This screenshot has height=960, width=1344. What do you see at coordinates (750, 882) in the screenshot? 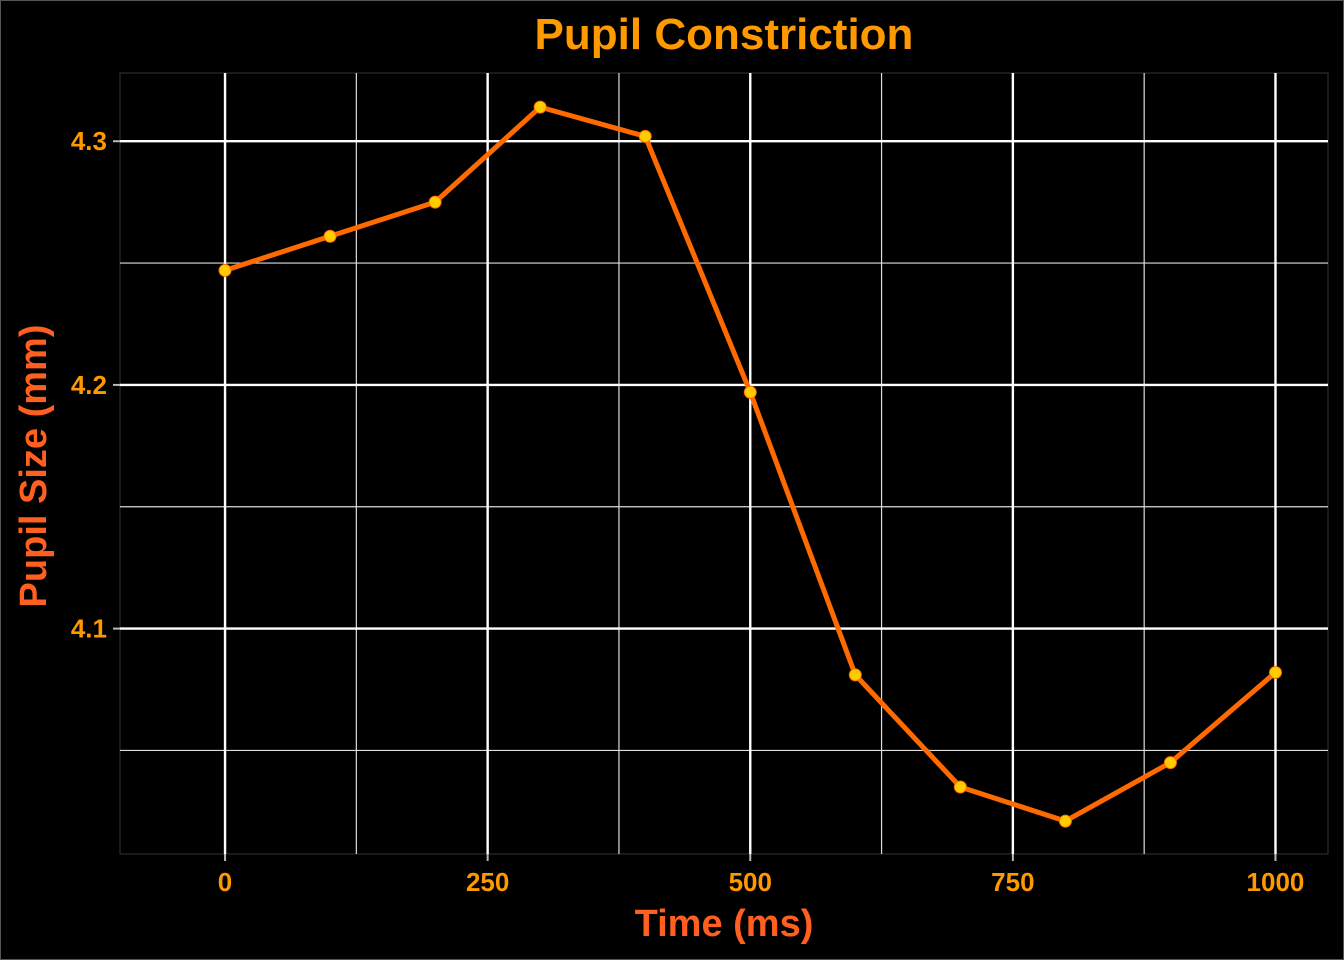
I see `x-tick-label: 500` at bounding box center [750, 882].